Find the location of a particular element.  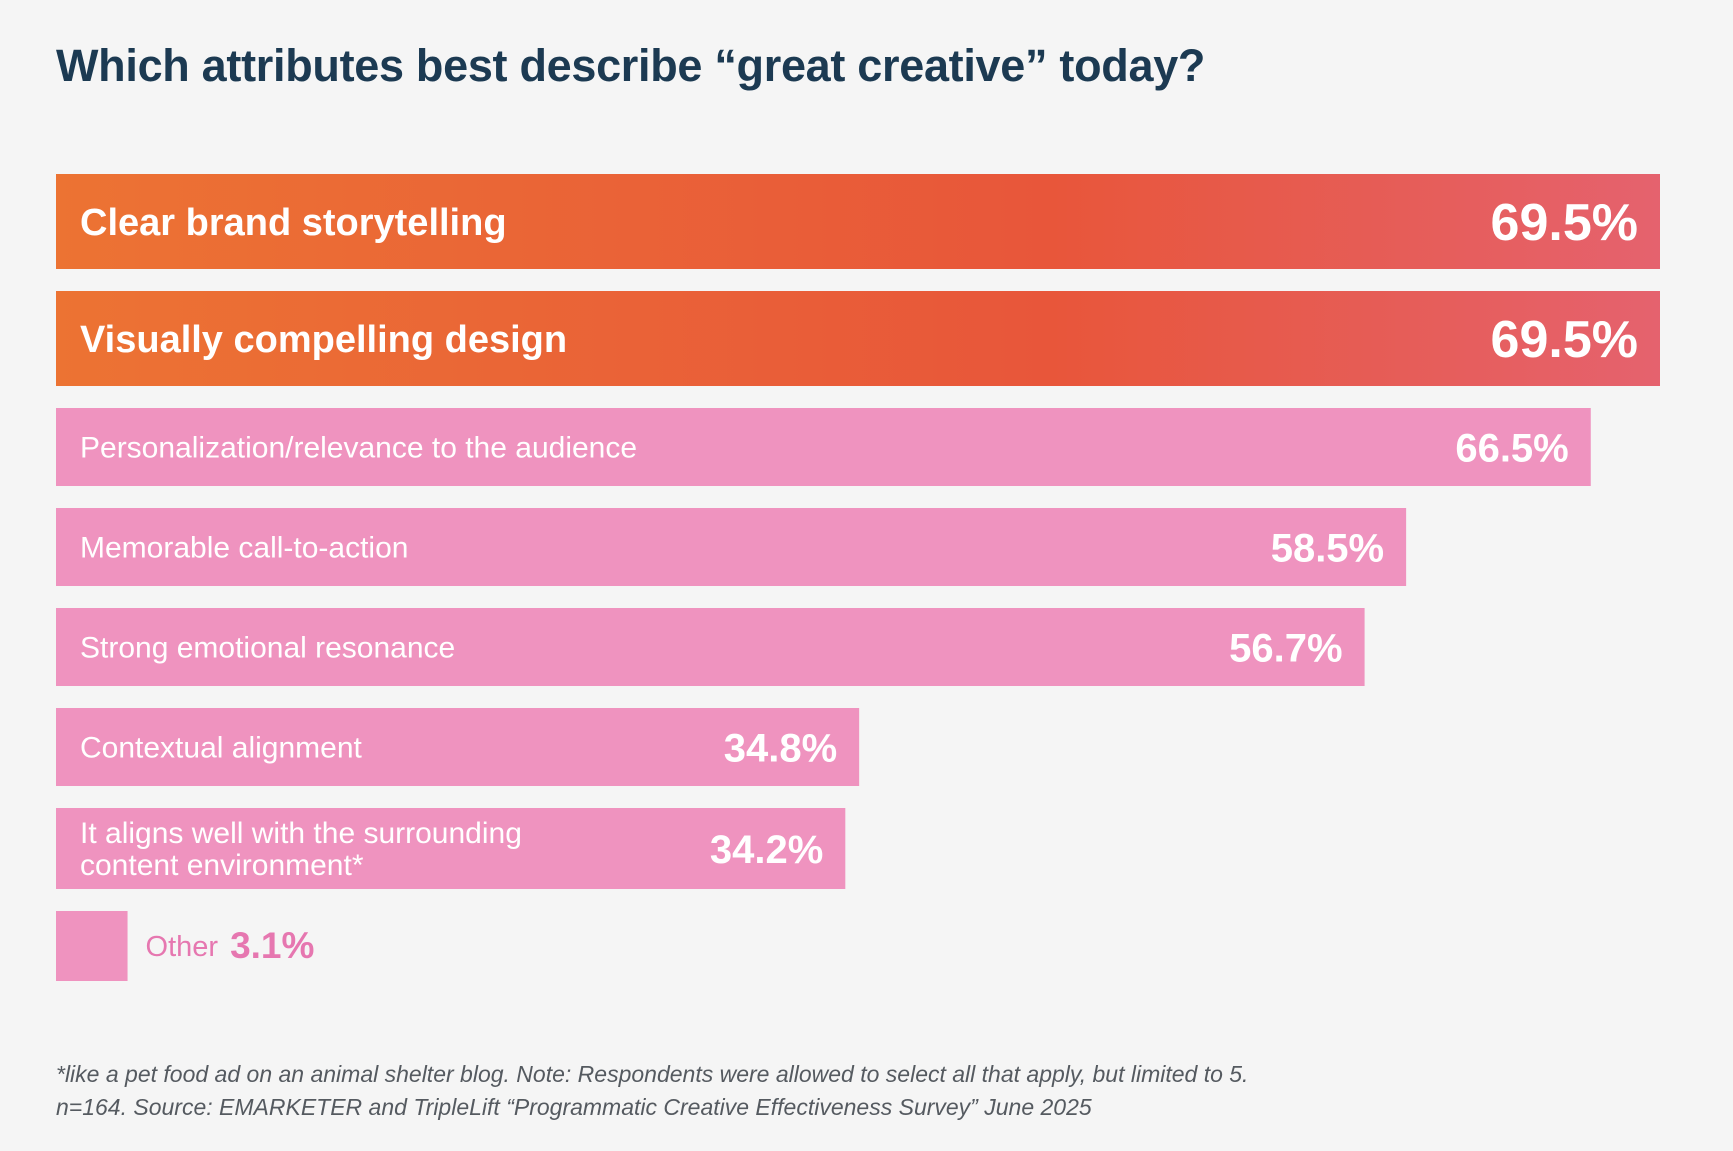

value-label: 58.5% is located at coordinates (1327, 548).